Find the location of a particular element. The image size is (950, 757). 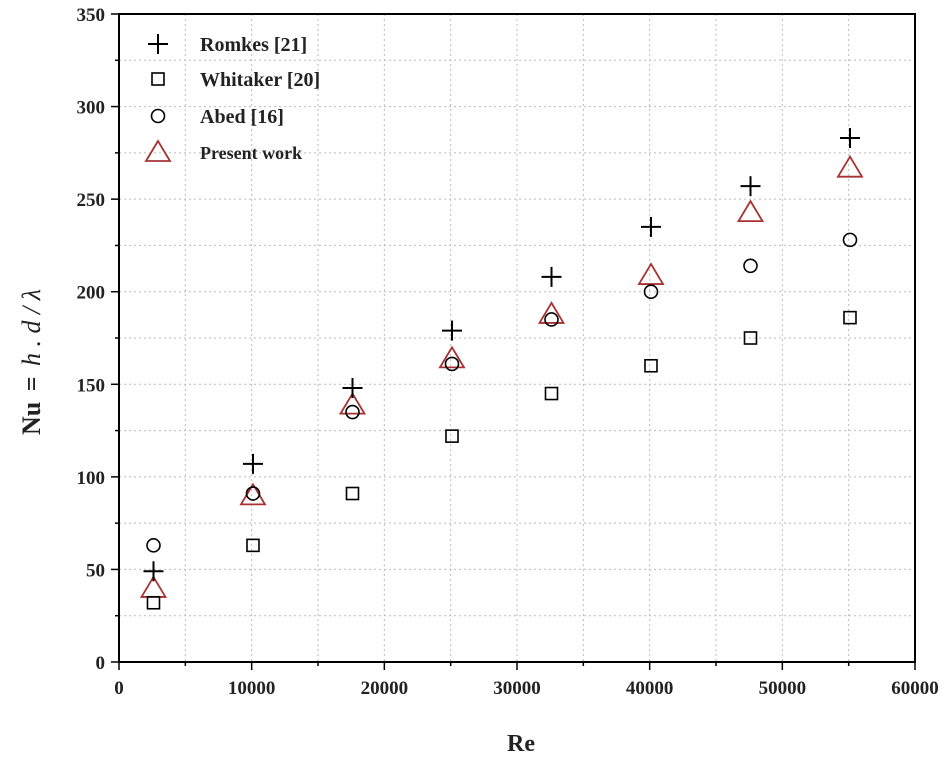

x-tick-label: 10000 is located at coordinates (252, 688).